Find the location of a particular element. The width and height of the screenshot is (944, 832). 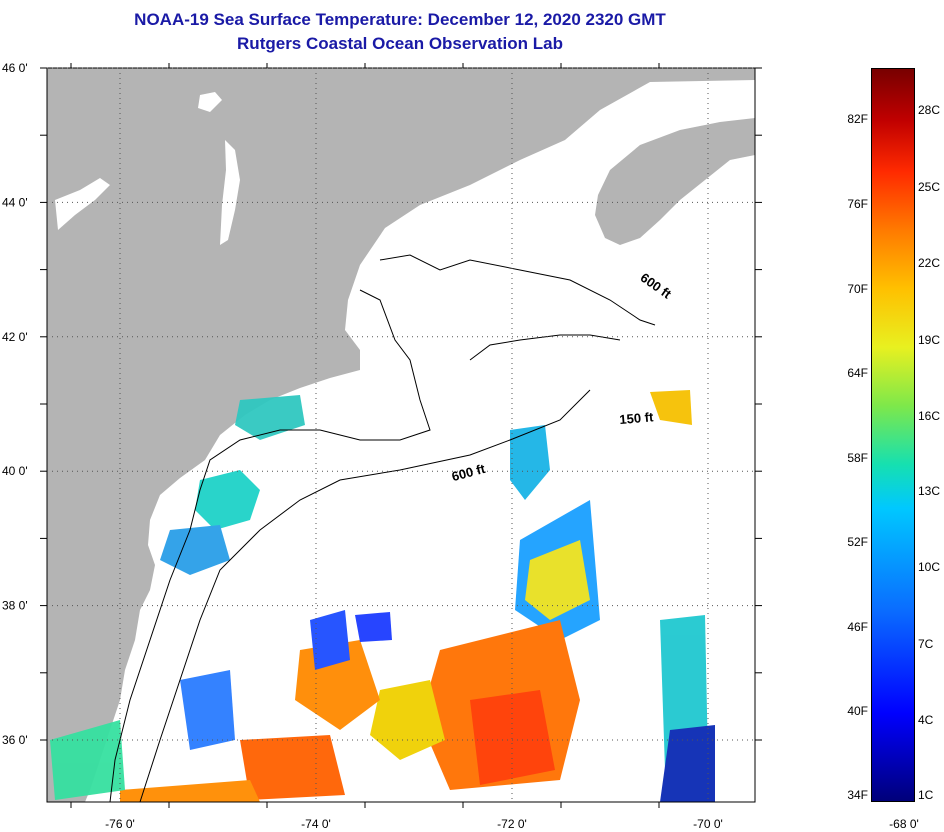

colorbar-celsius-label: 13C is located at coordinates (929, 491).